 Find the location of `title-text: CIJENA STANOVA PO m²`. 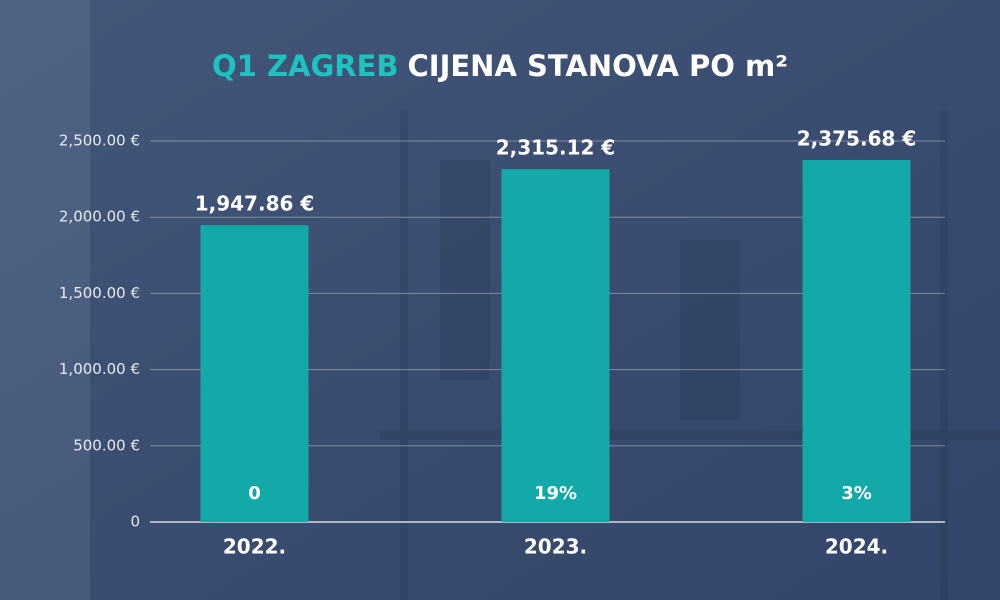

title-text: CIJENA STANOVA PO m² is located at coordinates (598, 66).